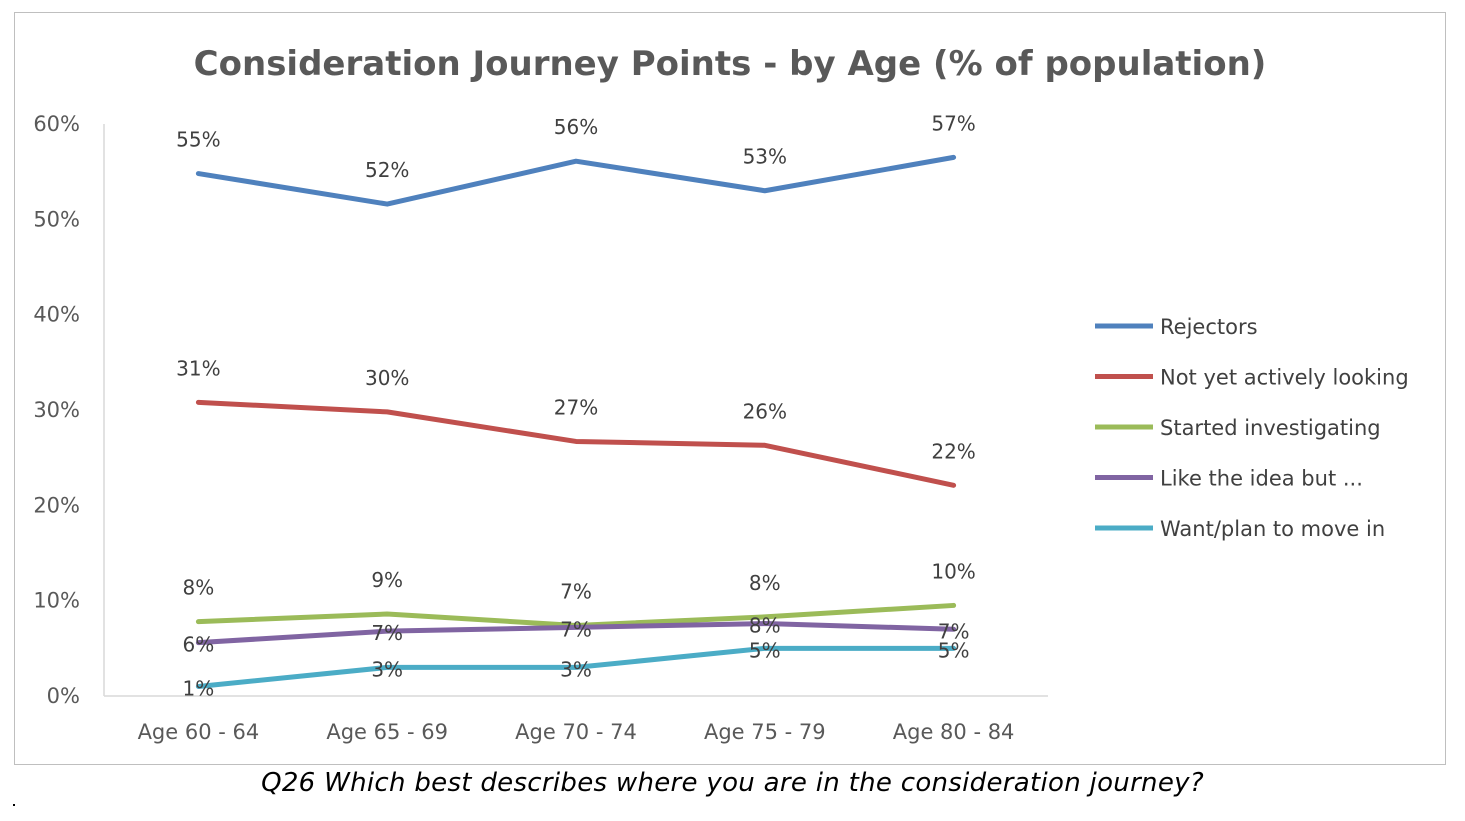 This screenshot has height=821, width=1465. Describe the element at coordinates (56, 124) in the screenshot. I see `y-tick-label: 60%` at that location.